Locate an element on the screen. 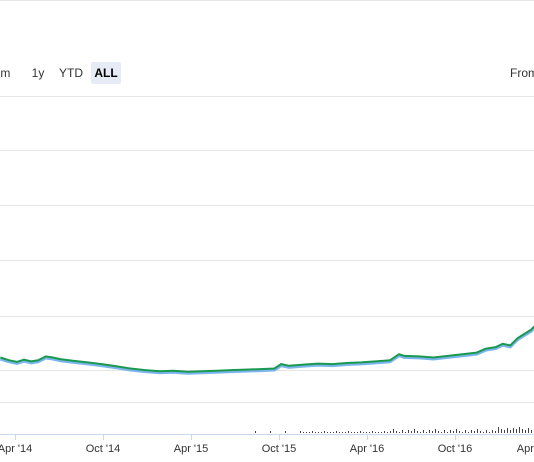 The image size is (534, 462). series-group is located at coordinates (267, 350).